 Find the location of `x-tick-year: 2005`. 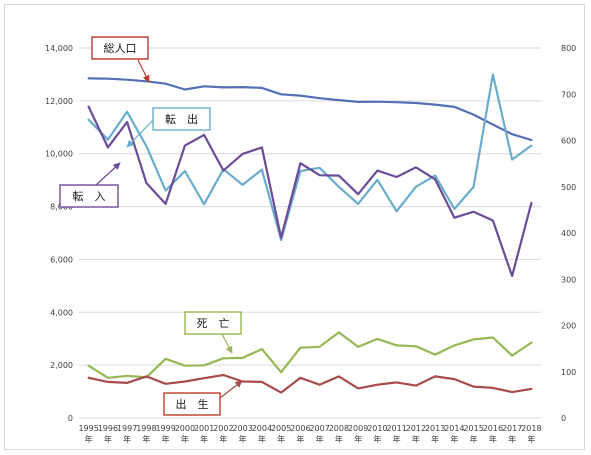

x-tick-year: 2005 is located at coordinates (281, 428).